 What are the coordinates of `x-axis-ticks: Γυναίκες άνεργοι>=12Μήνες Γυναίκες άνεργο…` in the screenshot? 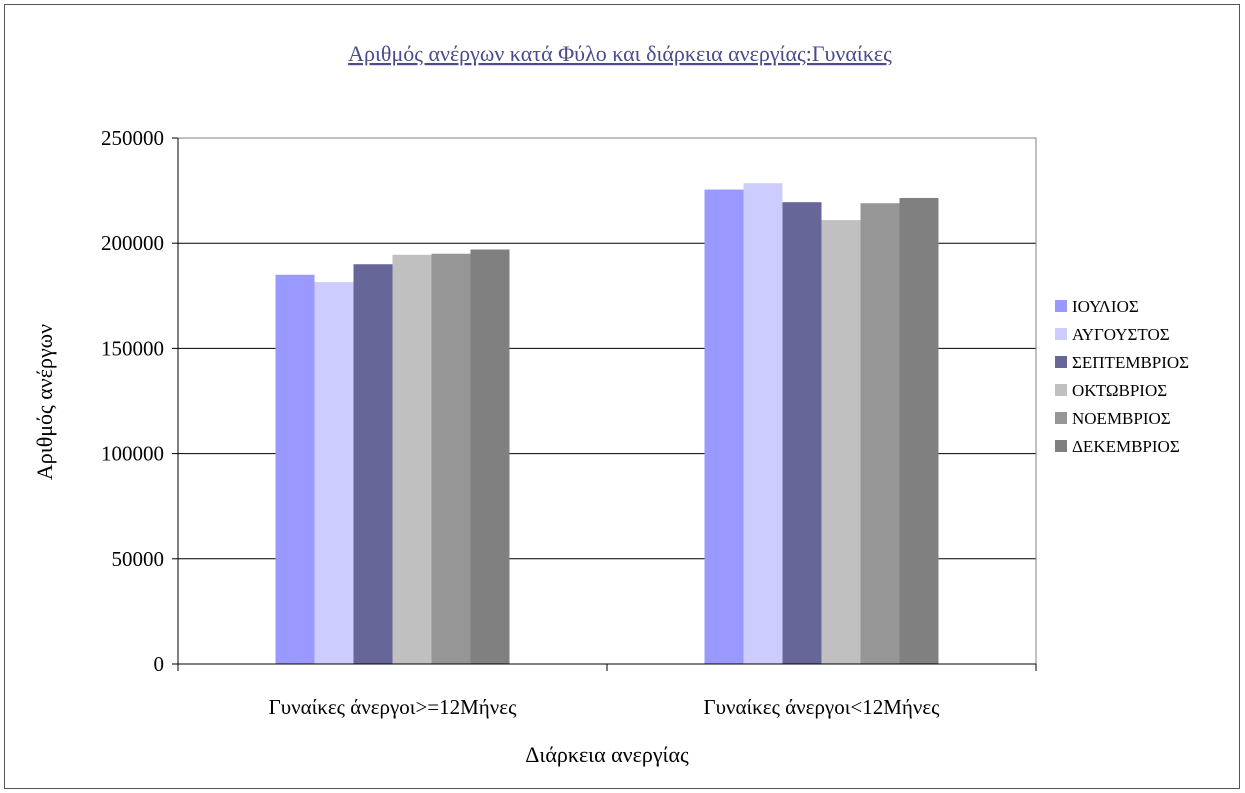 It's located at (607, 691).